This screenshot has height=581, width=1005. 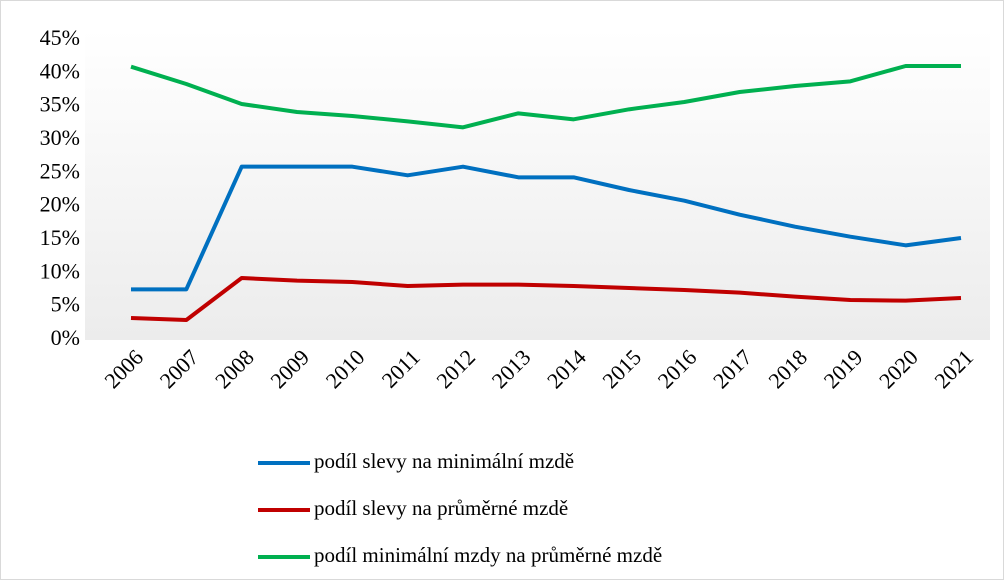 What do you see at coordinates (441, 508) in the screenshot?
I see `legend-label: podíl slevy na průměrné mzdě` at bounding box center [441, 508].